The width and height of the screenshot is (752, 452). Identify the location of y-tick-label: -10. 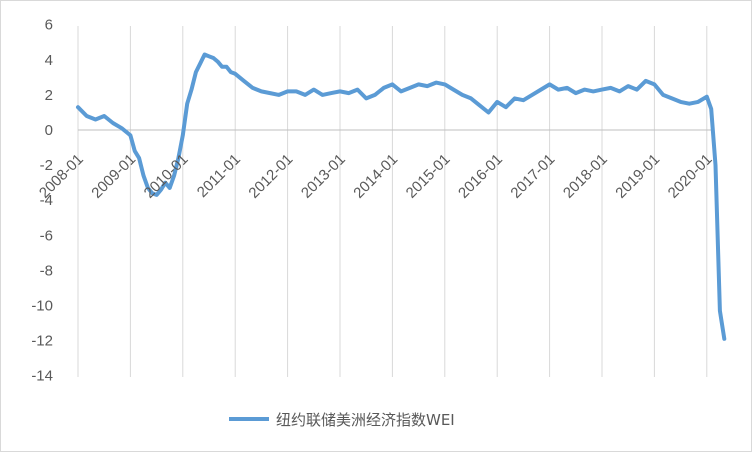
(42, 306).